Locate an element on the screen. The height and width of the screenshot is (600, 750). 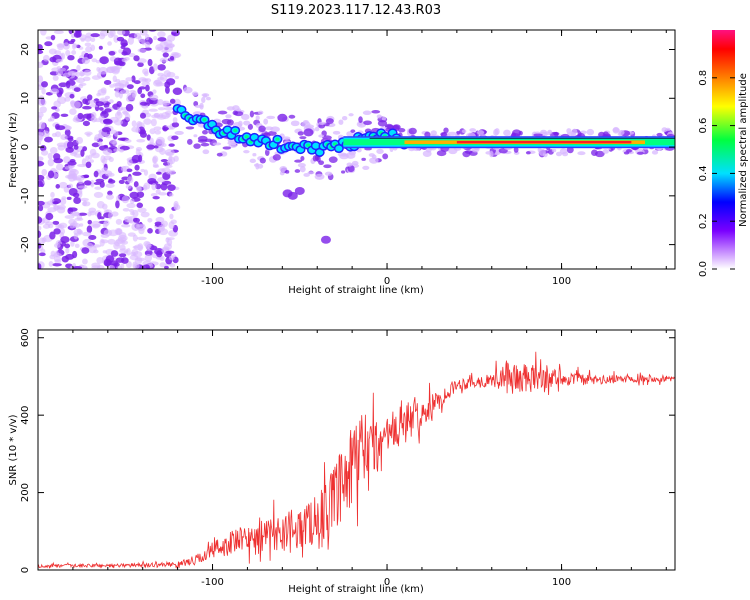
spectrogram-y-label: Frequency (Hz) is located at coordinates (13, 150).